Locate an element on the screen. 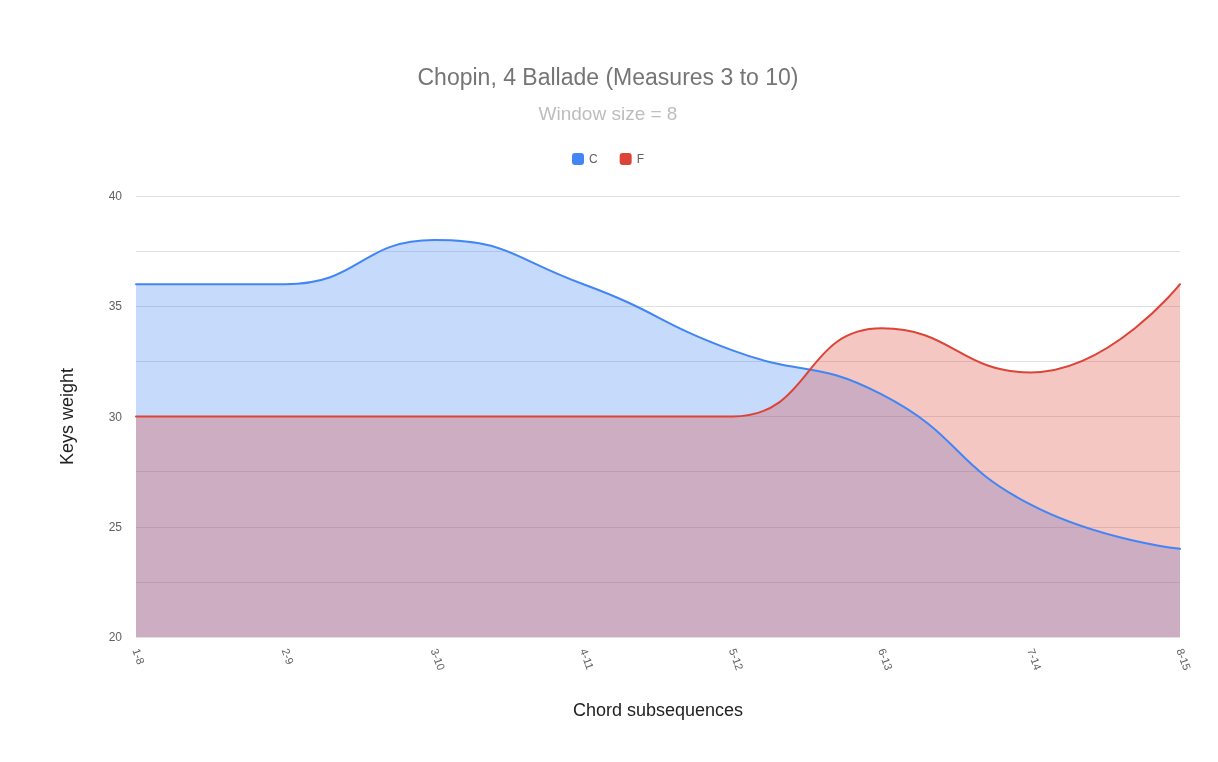 The width and height of the screenshot is (1218, 762). legend-label: F is located at coordinates (640, 159).